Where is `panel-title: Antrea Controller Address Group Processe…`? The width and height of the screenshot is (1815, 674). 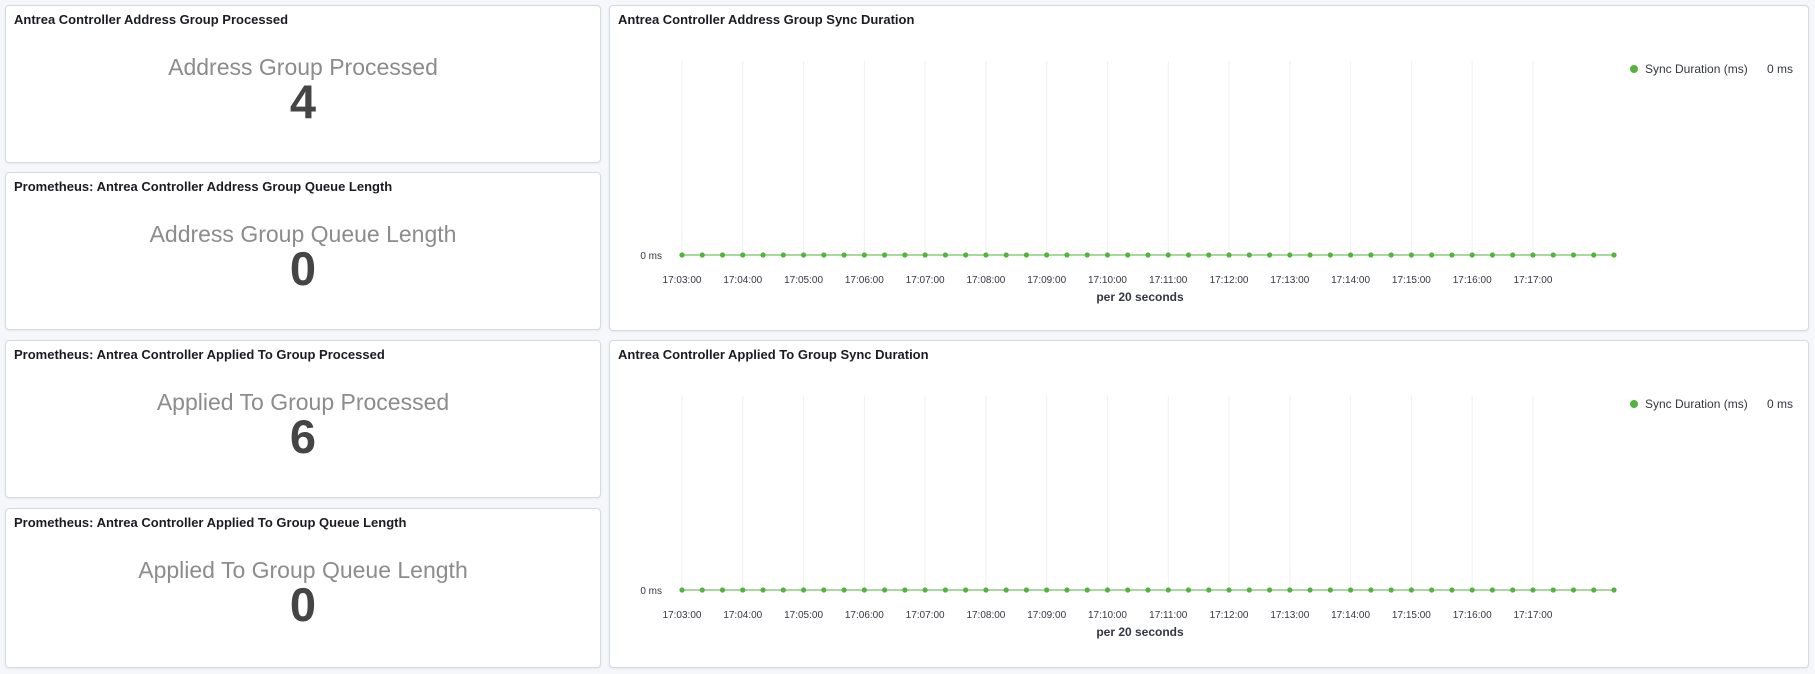 panel-title: Antrea Controller Address Group Processe… is located at coordinates (151, 19).